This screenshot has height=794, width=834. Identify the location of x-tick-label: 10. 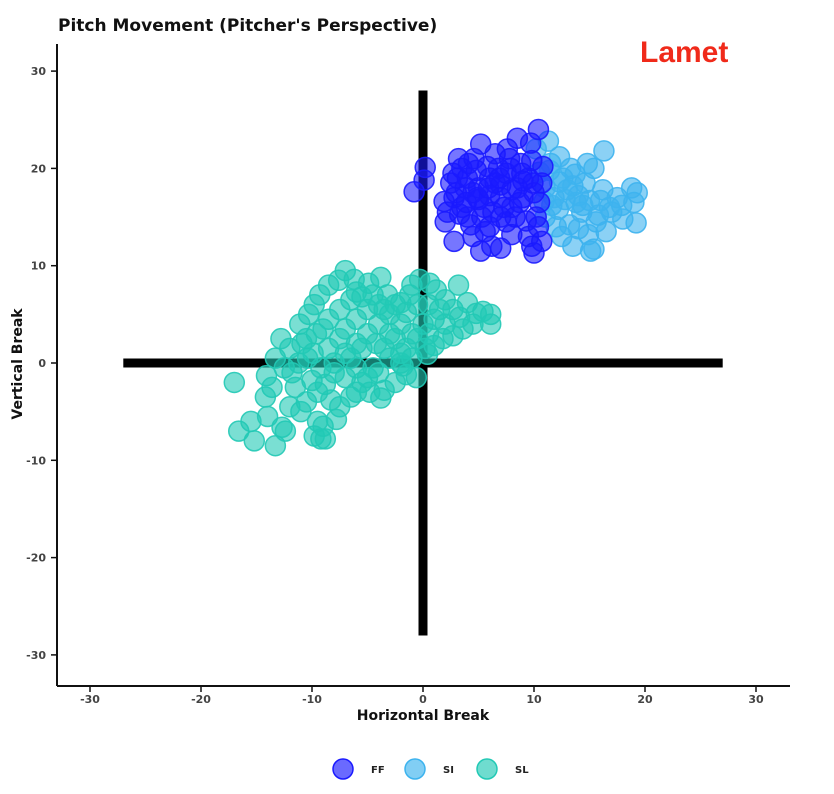
(534, 699).